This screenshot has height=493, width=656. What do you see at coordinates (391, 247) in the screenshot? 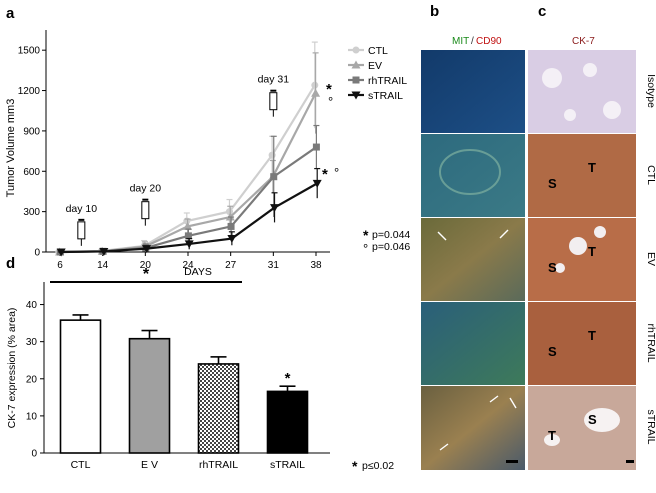
I see `significance-text-2: p=0.046` at bounding box center [391, 247].